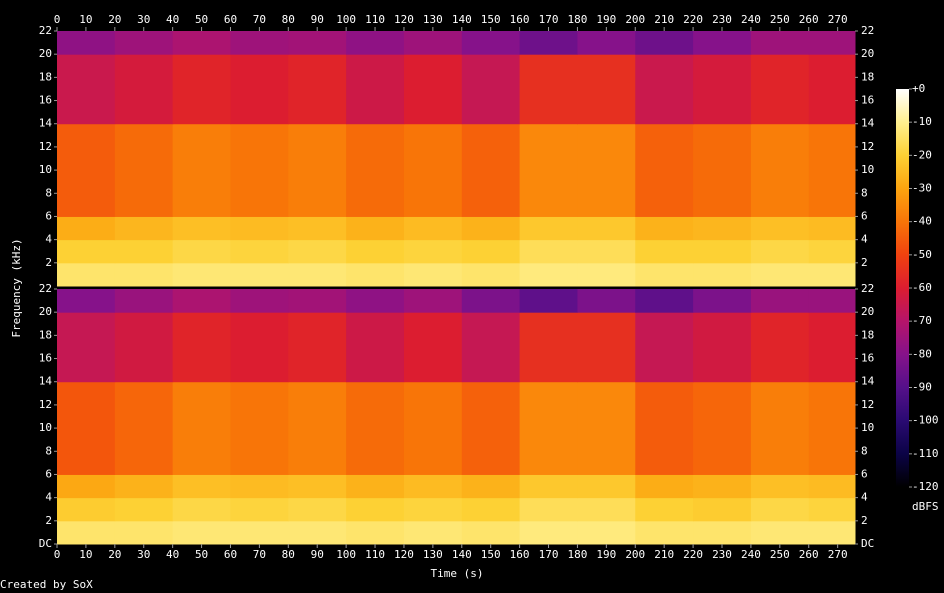 The width and height of the screenshot is (944, 593). Describe the element at coordinates (922, 154) in the screenshot. I see `colorbar-tick-label: -20` at that location.